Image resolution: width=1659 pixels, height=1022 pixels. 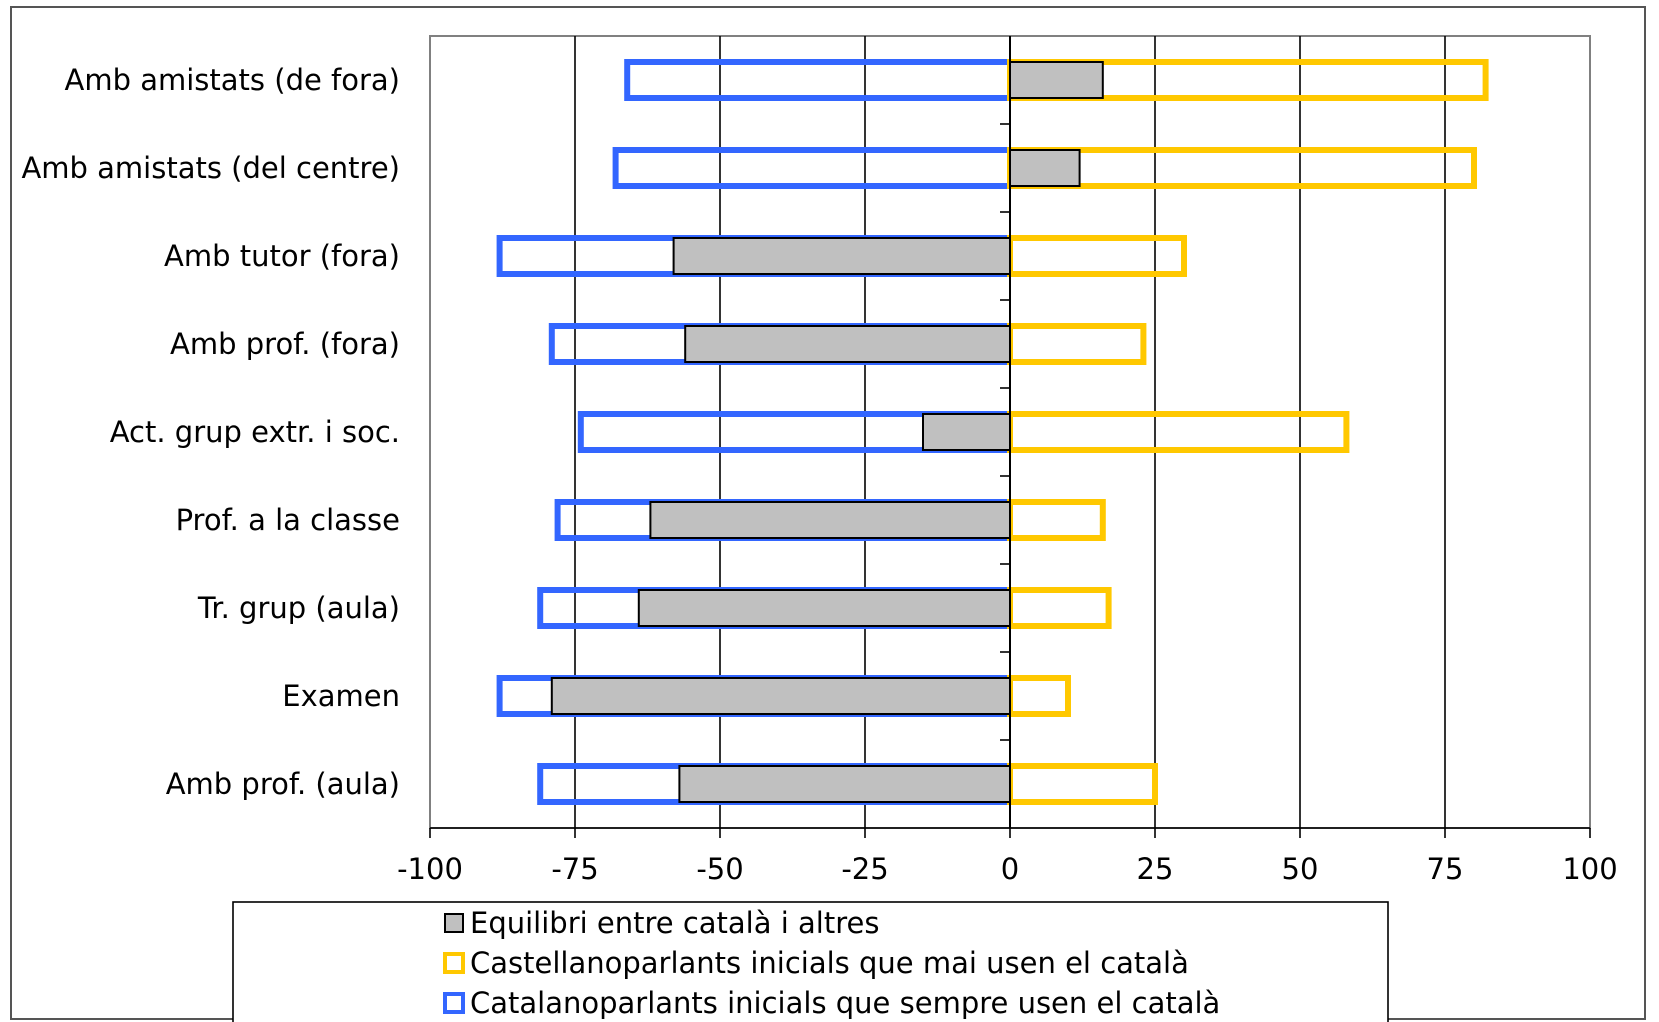 I want to click on category-label: Amb prof. (aula), so click(x=283, y=784).